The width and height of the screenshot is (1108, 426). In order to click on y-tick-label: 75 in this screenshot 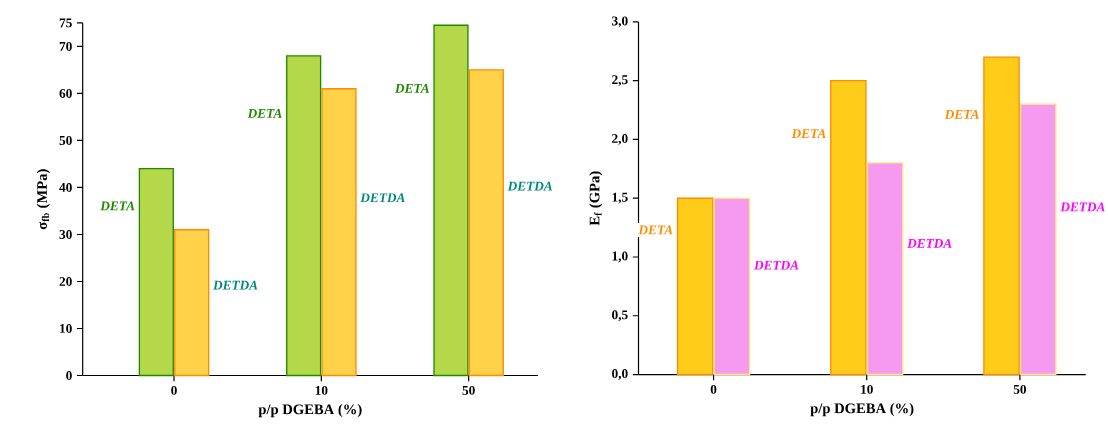, I will do `click(65, 23)`.